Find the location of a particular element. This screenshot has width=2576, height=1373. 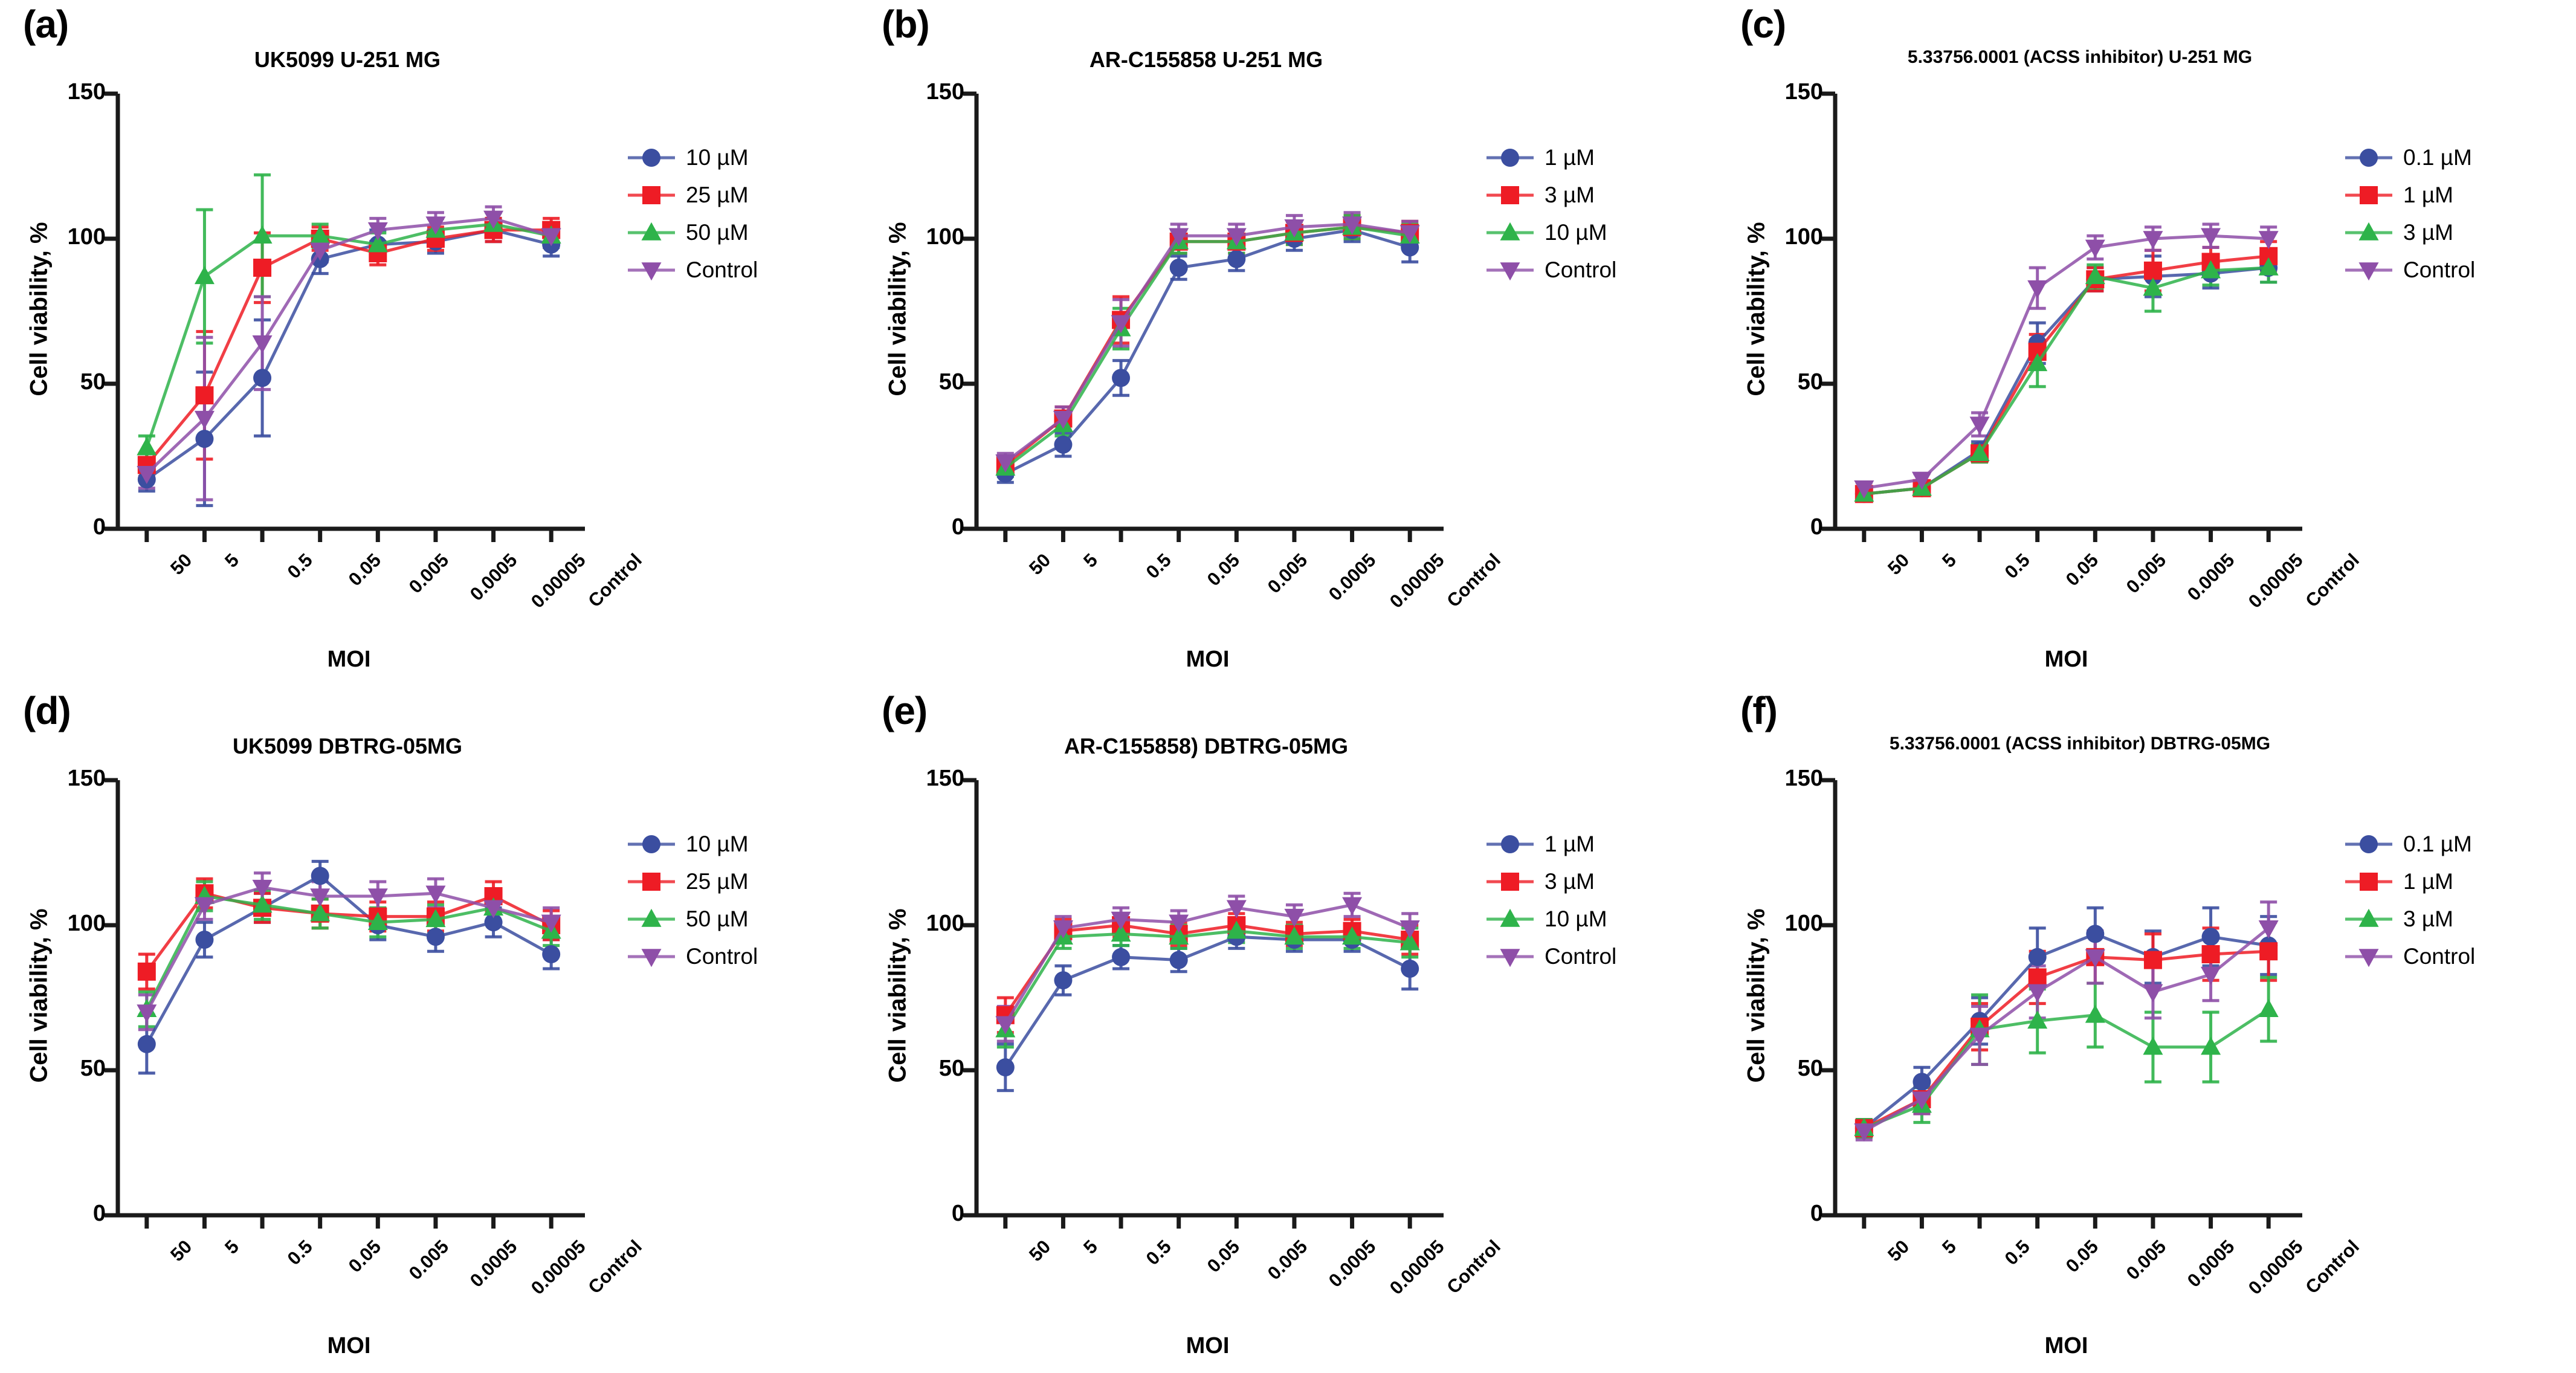

error-bars-10-µM is located at coordinates (349, 362).